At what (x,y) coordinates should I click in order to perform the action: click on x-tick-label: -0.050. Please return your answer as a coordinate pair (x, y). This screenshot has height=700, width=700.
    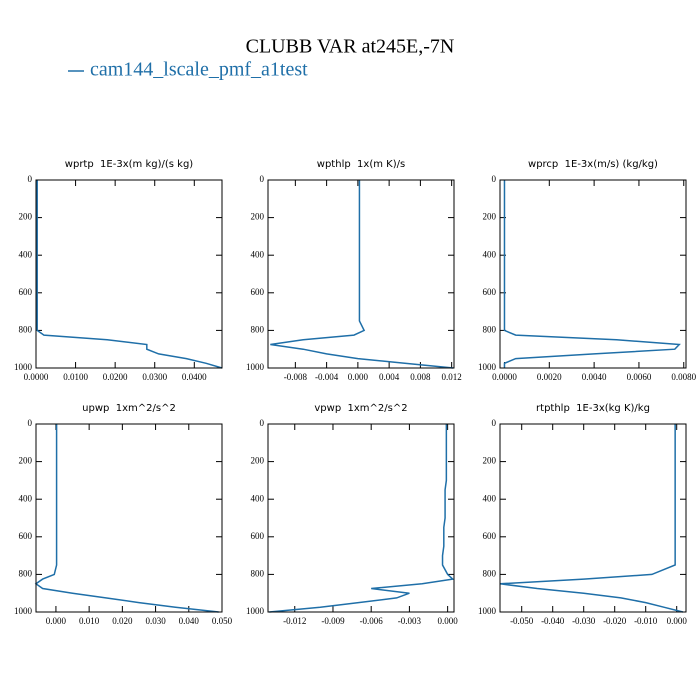
    Looking at the image, I should click on (522, 621).